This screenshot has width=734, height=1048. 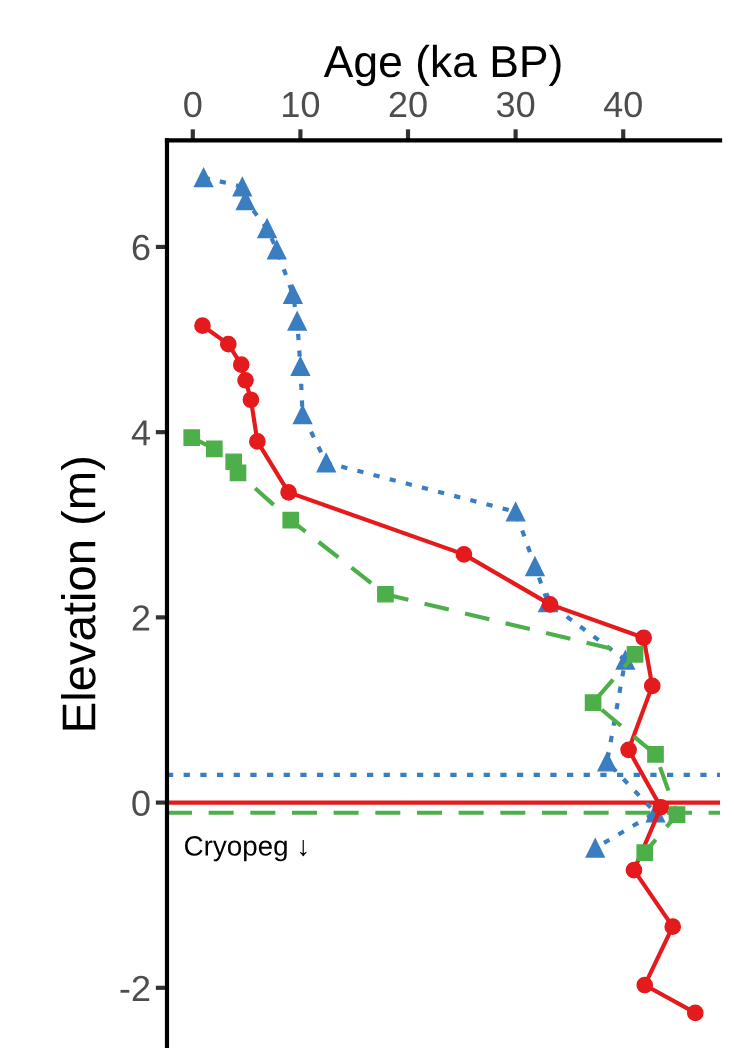 I want to click on y-tick-label: 4, so click(x=140, y=433).